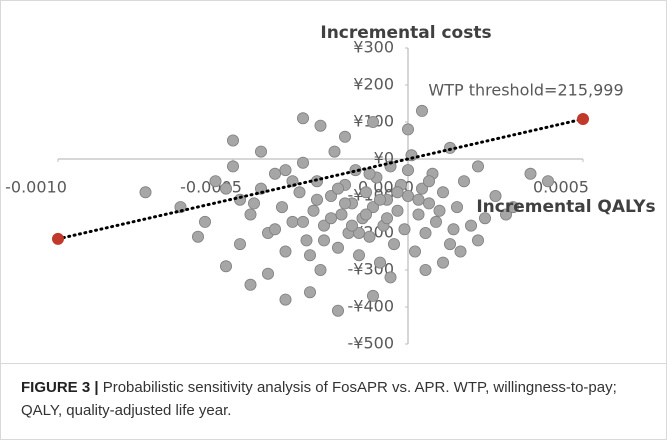 Image resolution: width=667 pixels, height=440 pixels. I want to click on annotation: WTP threshold=215,999, so click(525, 90).